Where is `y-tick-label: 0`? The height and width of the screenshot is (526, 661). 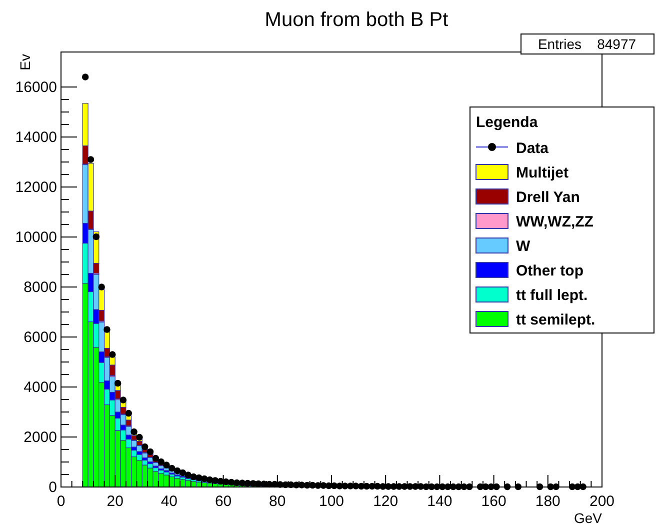 y-tick-label: 0 is located at coordinates (52, 487).